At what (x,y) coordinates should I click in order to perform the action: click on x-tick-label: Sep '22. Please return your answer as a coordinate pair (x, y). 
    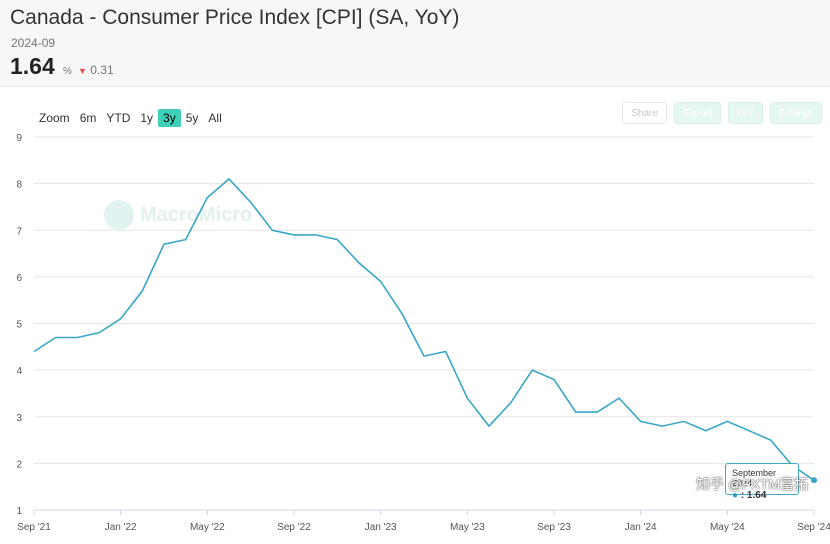
    Looking at the image, I should click on (294, 527).